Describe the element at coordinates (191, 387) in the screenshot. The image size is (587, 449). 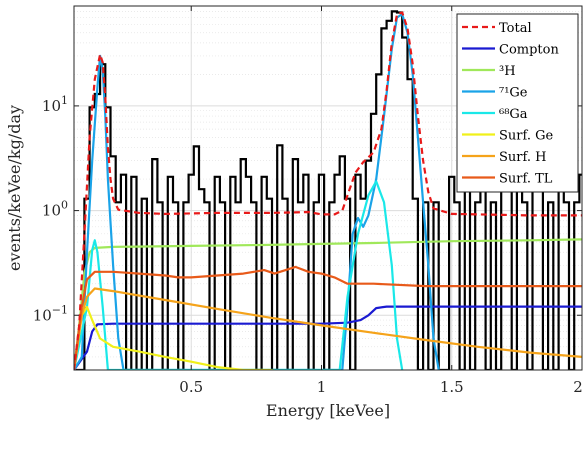
I see `x-tick-label: 0.5` at that location.